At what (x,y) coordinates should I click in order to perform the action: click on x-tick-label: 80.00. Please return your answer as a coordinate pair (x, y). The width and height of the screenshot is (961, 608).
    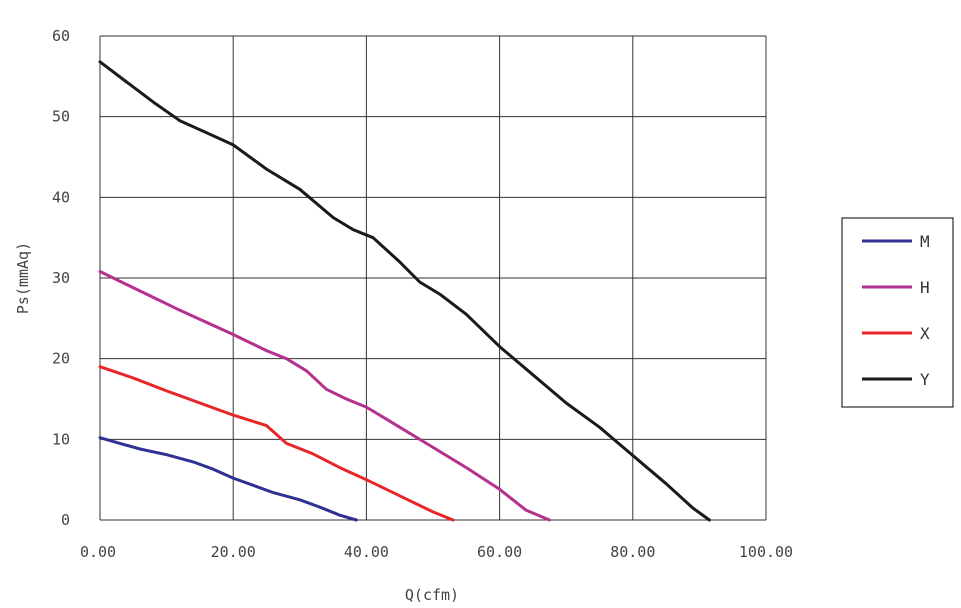
    Looking at the image, I should click on (632, 552).